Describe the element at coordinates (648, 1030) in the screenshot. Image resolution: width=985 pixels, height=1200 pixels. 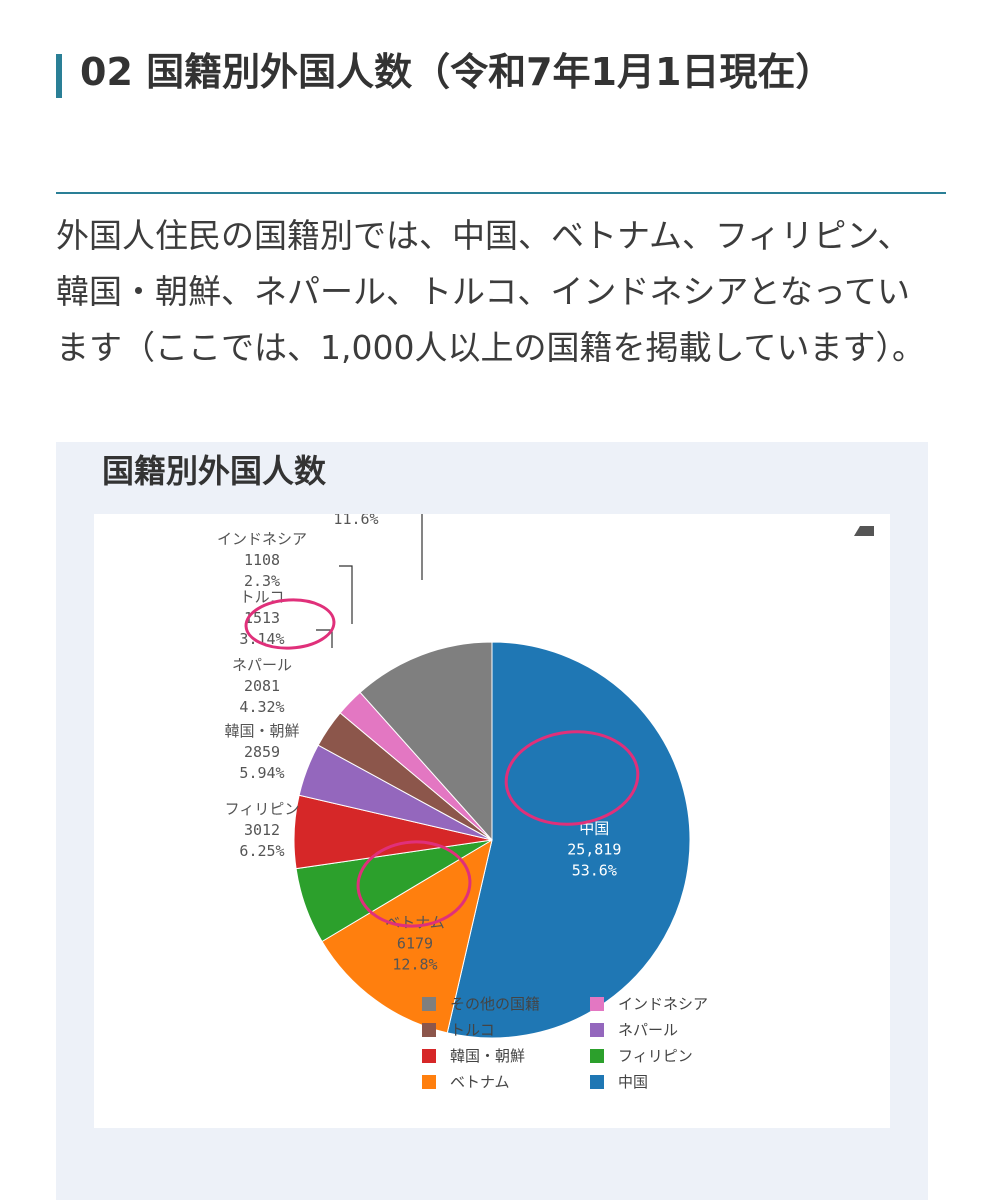
I see `legend-label-3: ネパール` at that location.